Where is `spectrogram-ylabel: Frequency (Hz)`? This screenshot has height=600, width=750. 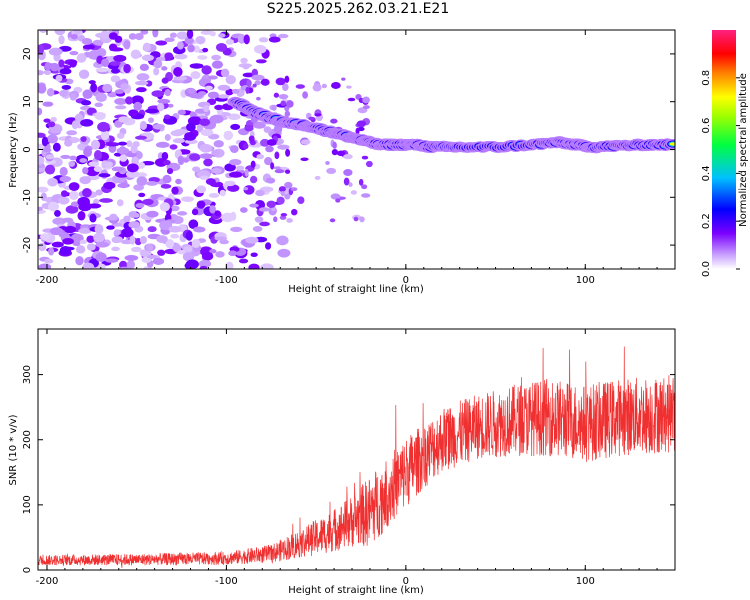
spectrogram-ylabel: Frequency (Hz) is located at coordinates (13, 150).